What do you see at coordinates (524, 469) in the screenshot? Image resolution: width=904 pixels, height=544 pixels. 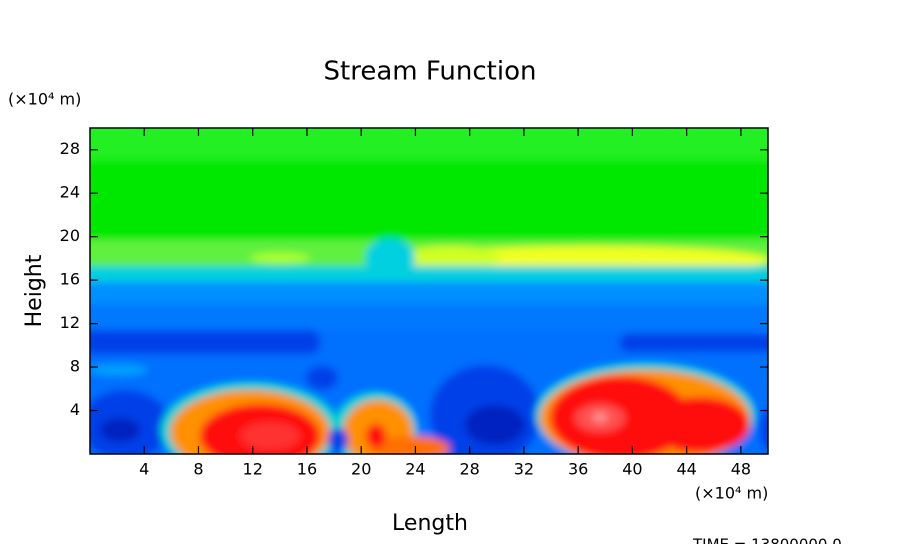 I see `x-tick-label: 32` at bounding box center [524, 469].